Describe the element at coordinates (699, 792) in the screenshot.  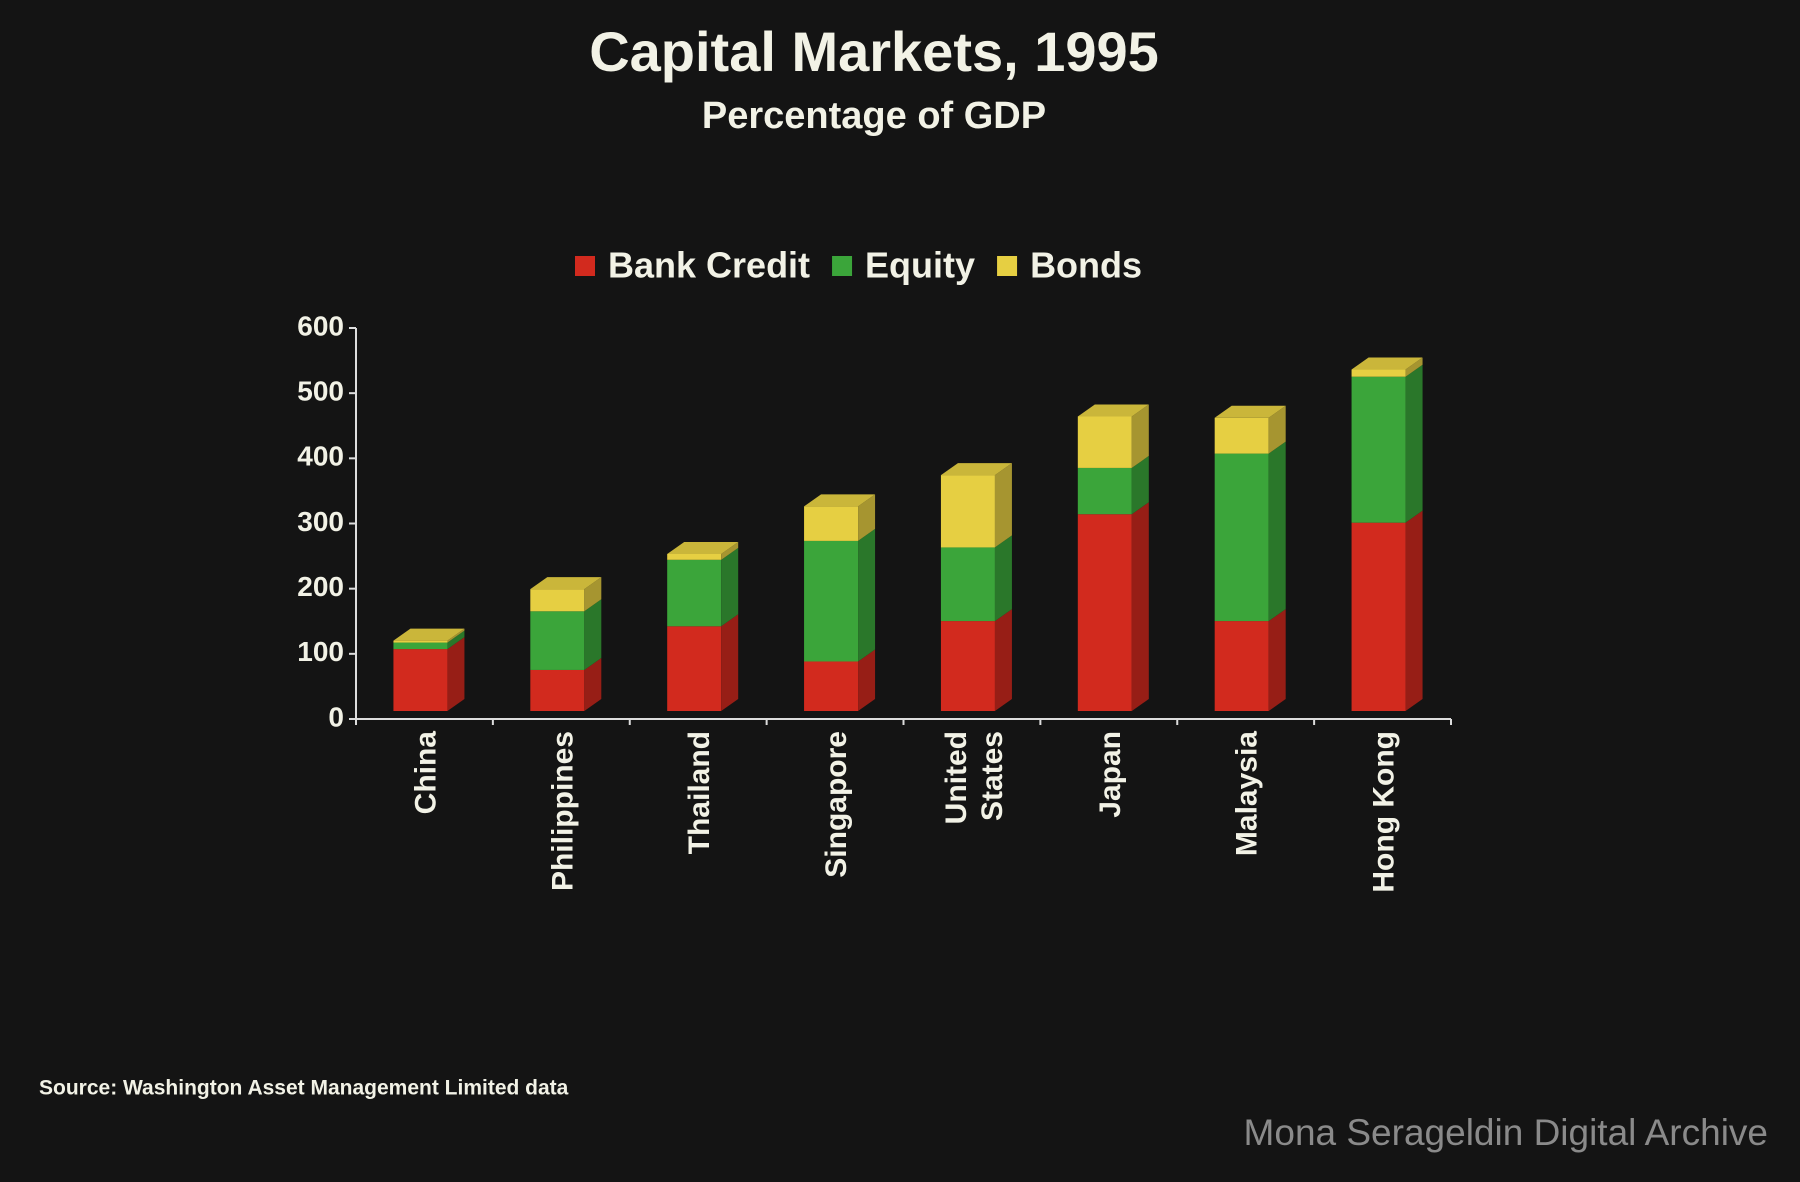
I see `x-tick-label: Thailand` at that location.